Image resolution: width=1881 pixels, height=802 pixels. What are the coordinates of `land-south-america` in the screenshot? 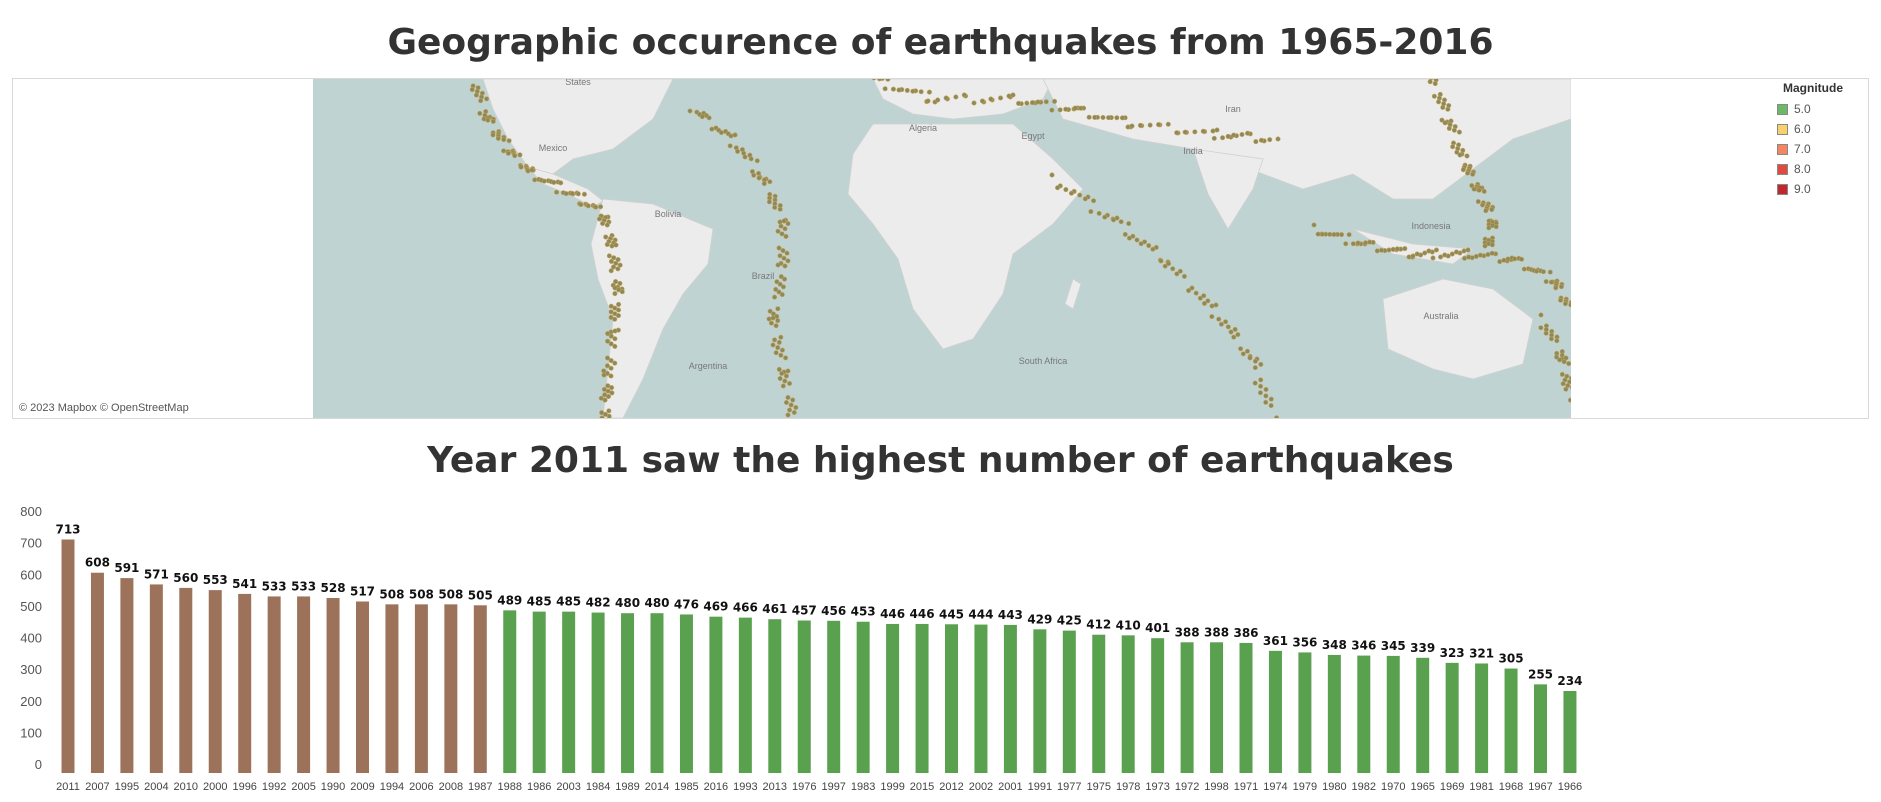 It's located at (652, 308).